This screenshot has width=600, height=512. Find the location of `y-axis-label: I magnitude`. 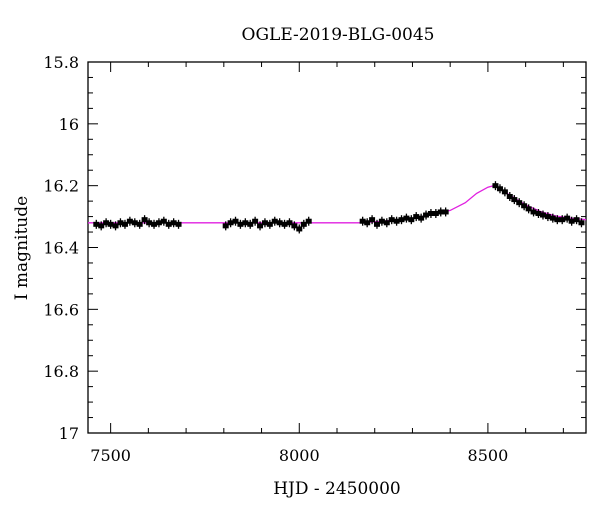

y-axis-label: I magnitude is located at coordinates (22, 248).